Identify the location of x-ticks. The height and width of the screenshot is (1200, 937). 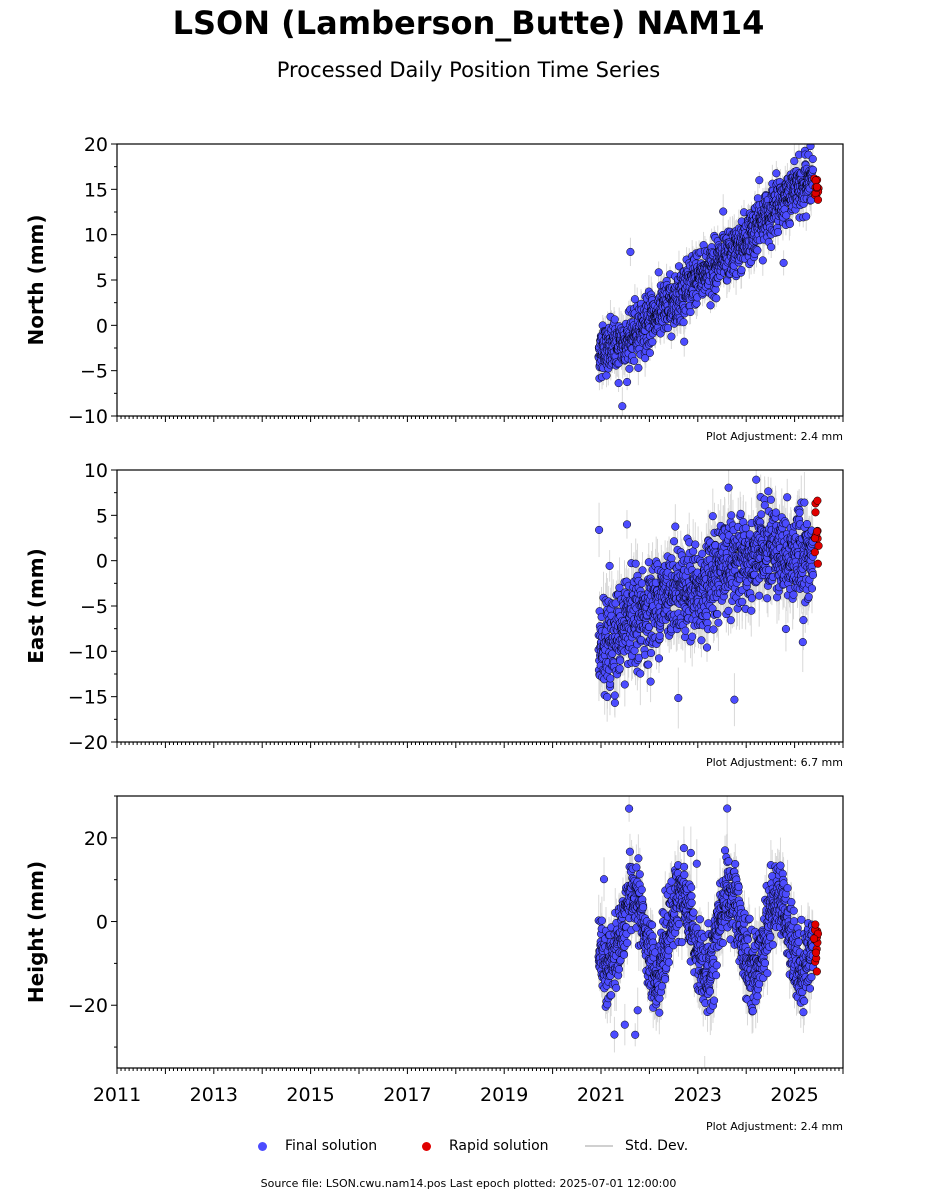
(480, 419).